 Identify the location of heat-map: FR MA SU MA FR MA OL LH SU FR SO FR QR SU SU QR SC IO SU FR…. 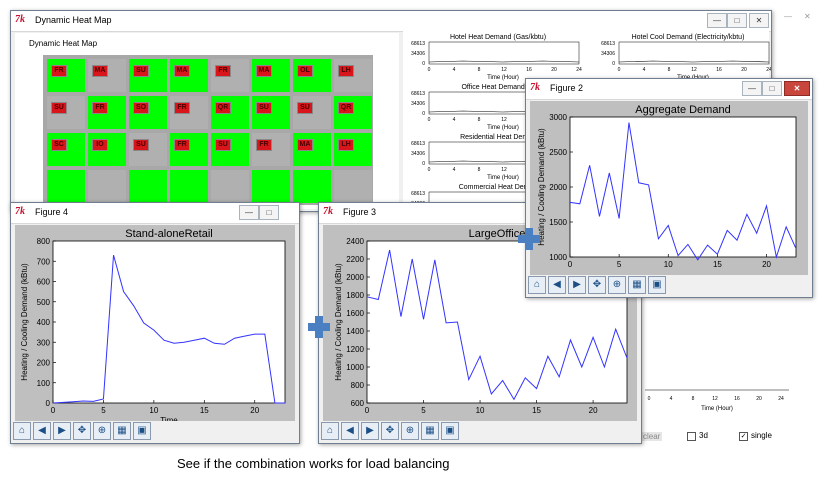
(208, 130).